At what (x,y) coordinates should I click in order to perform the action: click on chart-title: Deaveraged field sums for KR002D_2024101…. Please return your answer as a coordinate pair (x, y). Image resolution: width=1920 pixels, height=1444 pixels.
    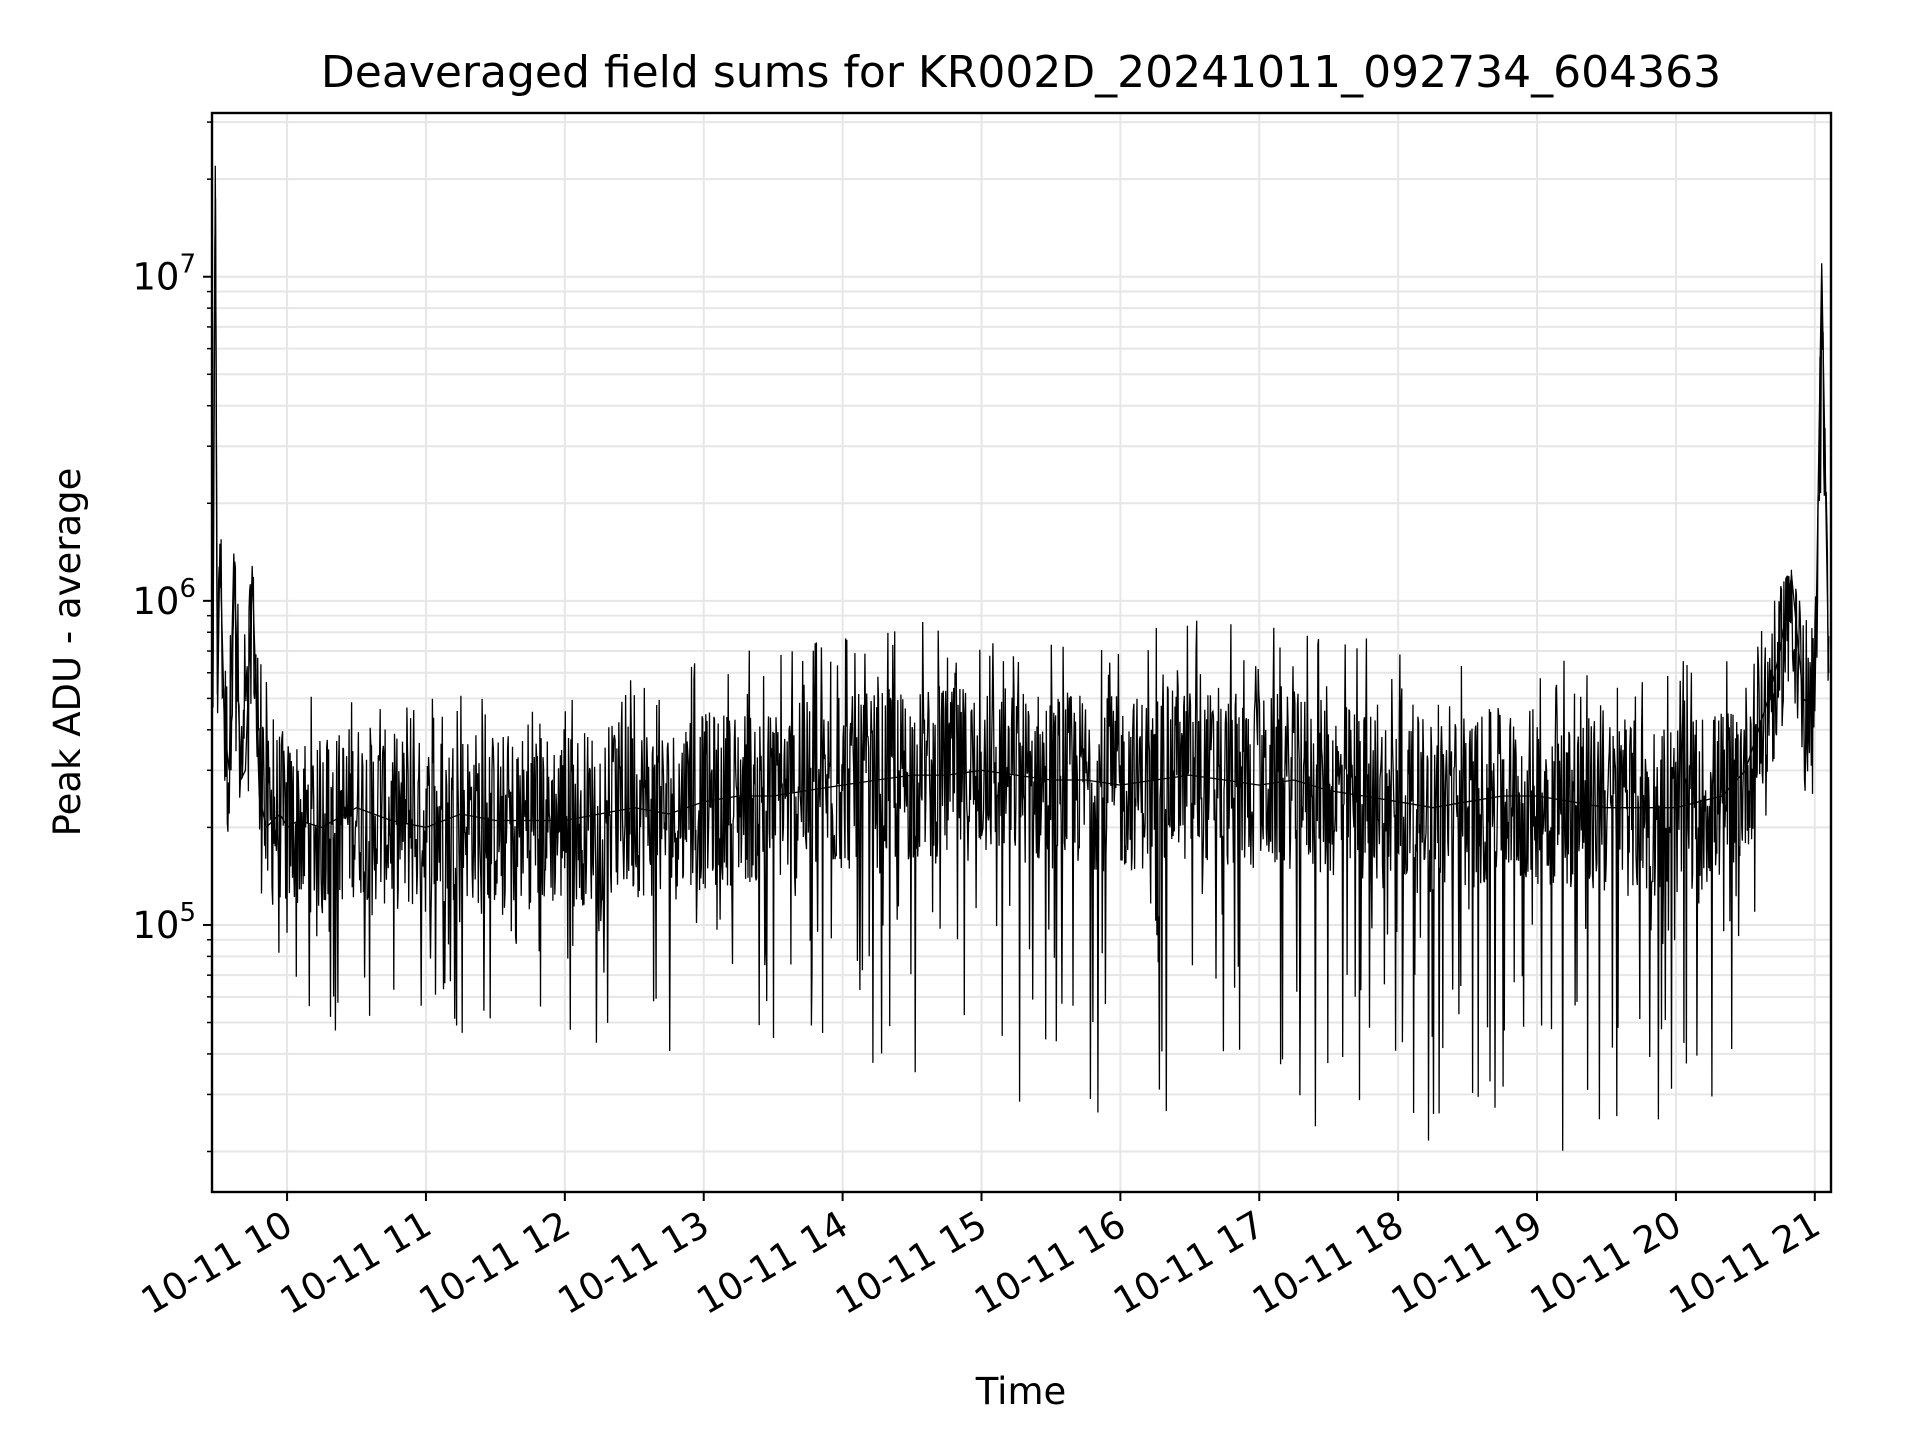
    Looking at the image, I should click on (1021, 72).